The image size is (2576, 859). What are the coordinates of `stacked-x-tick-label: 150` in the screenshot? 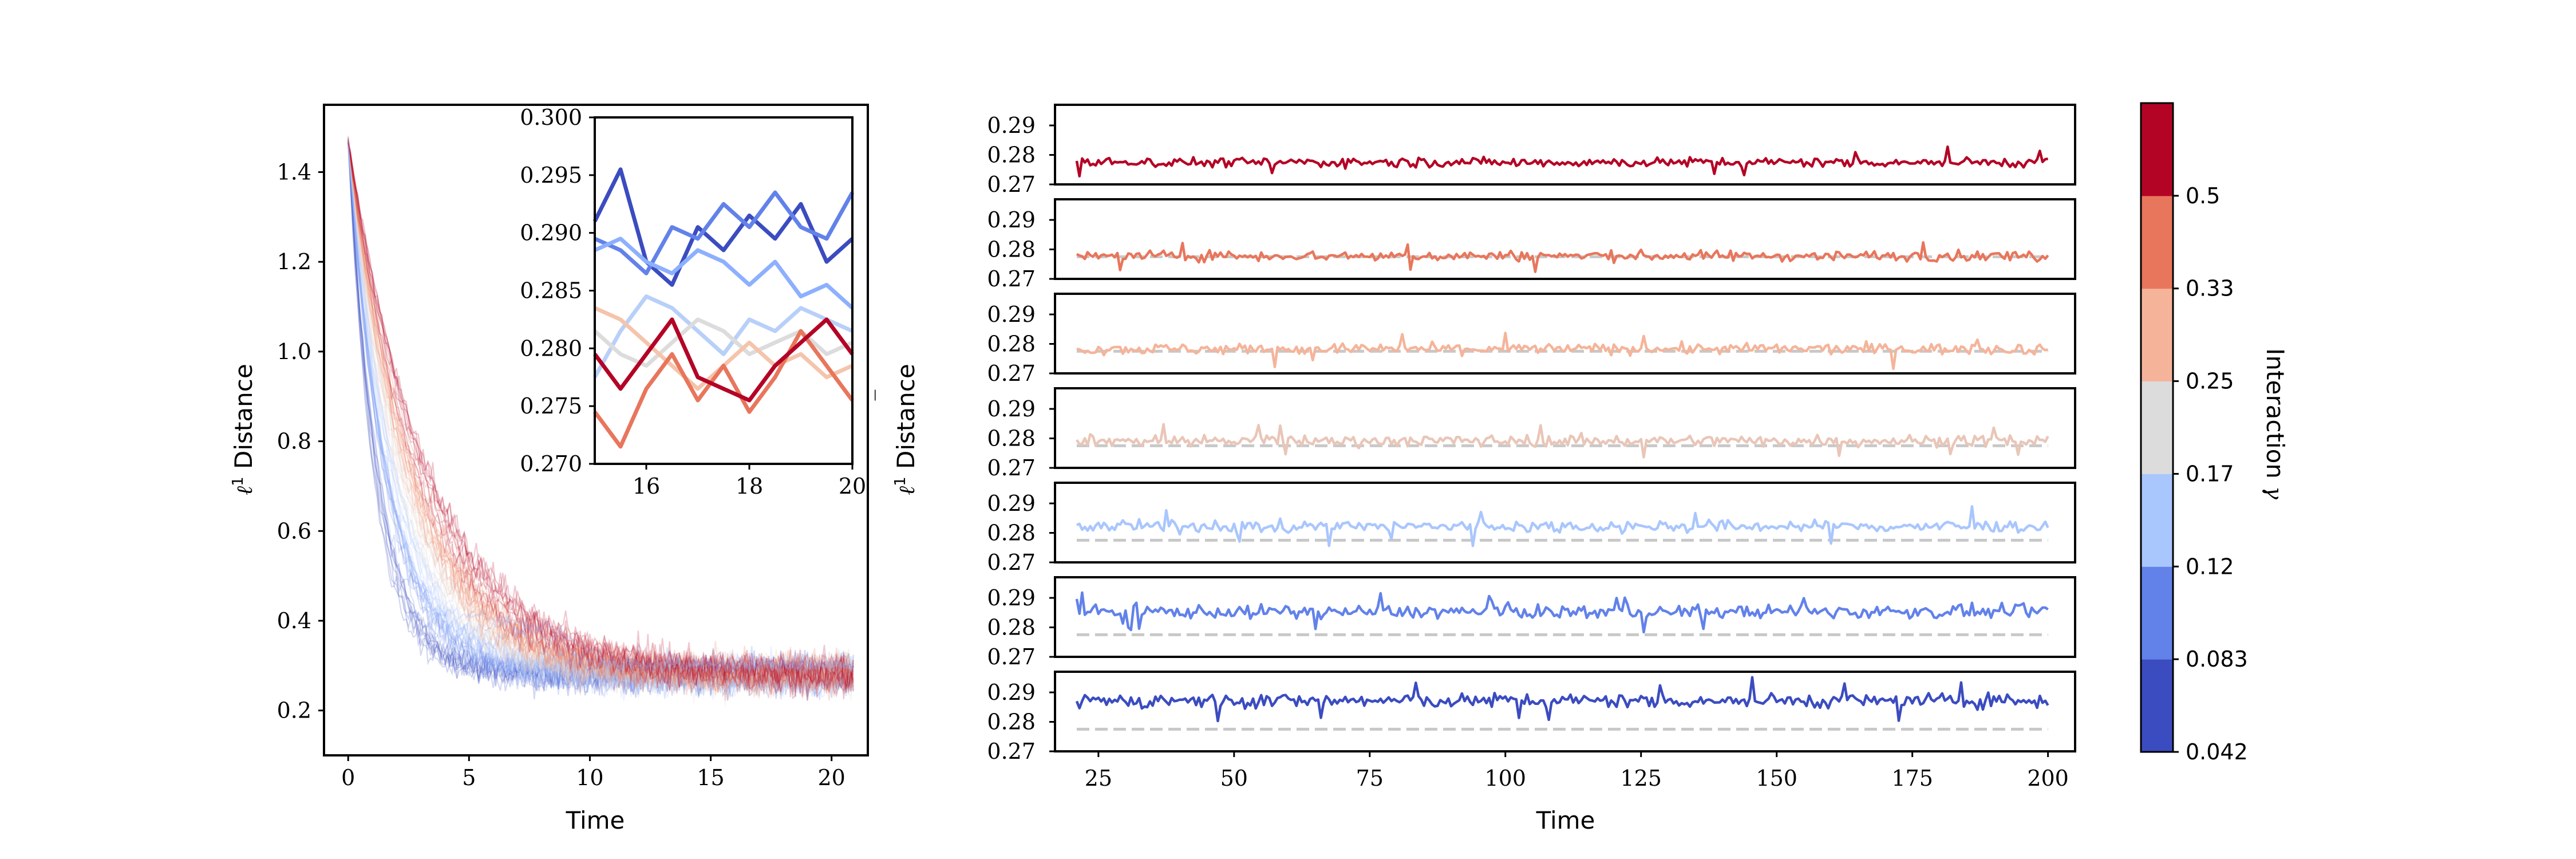 It's located at (1776, 778).